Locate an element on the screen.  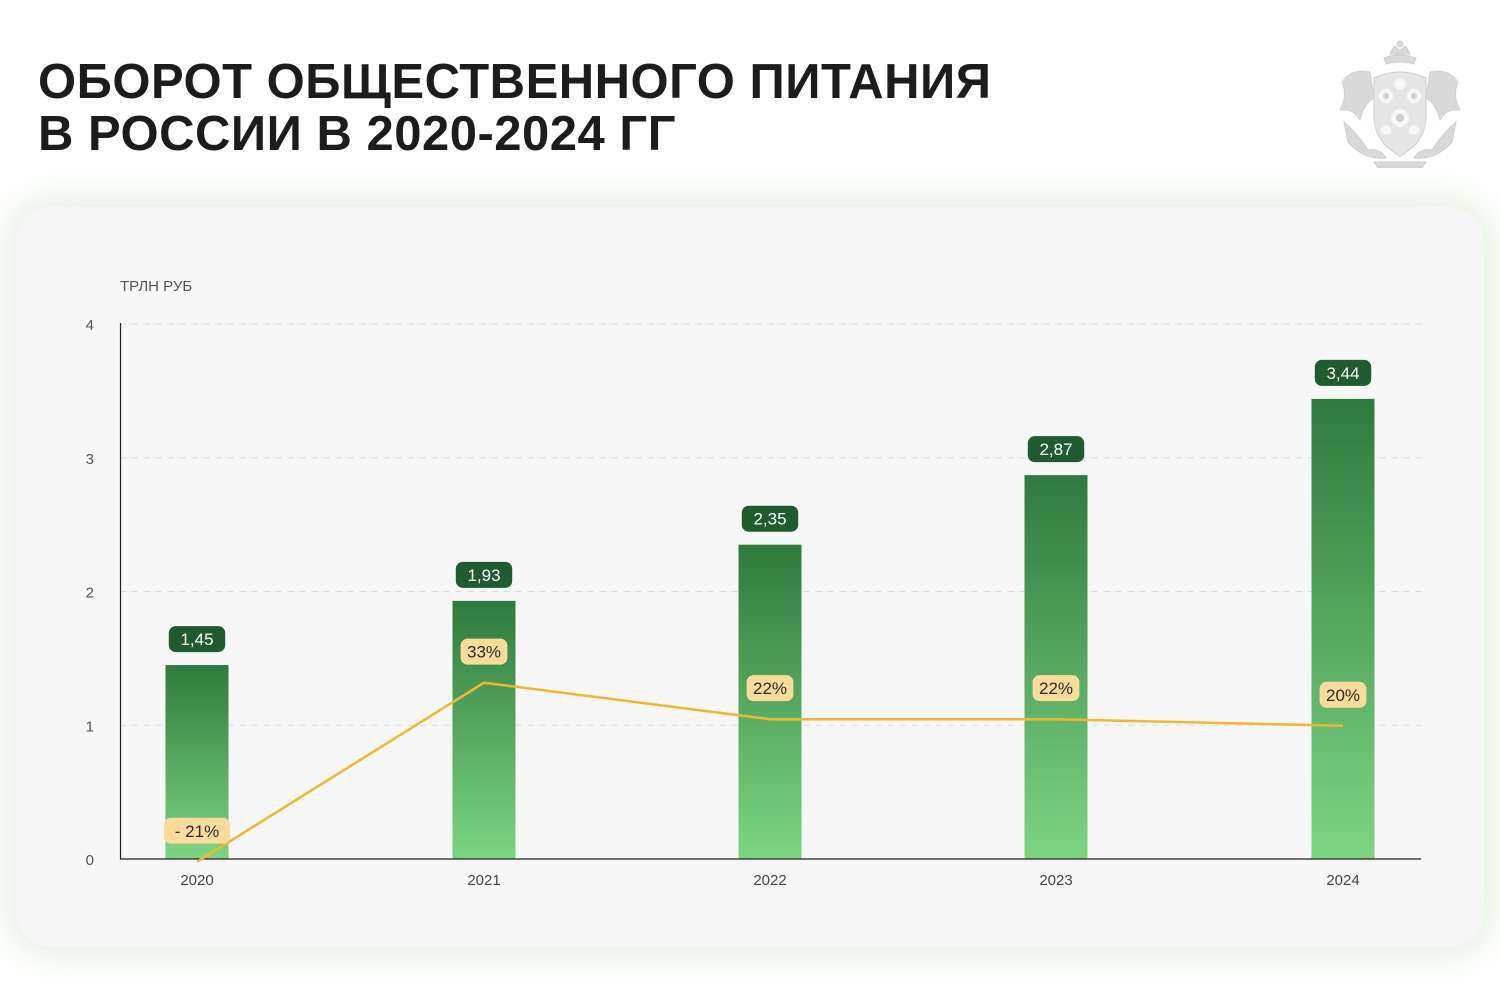
growth-label-text: 20% is located at coordinates (1343, 695).